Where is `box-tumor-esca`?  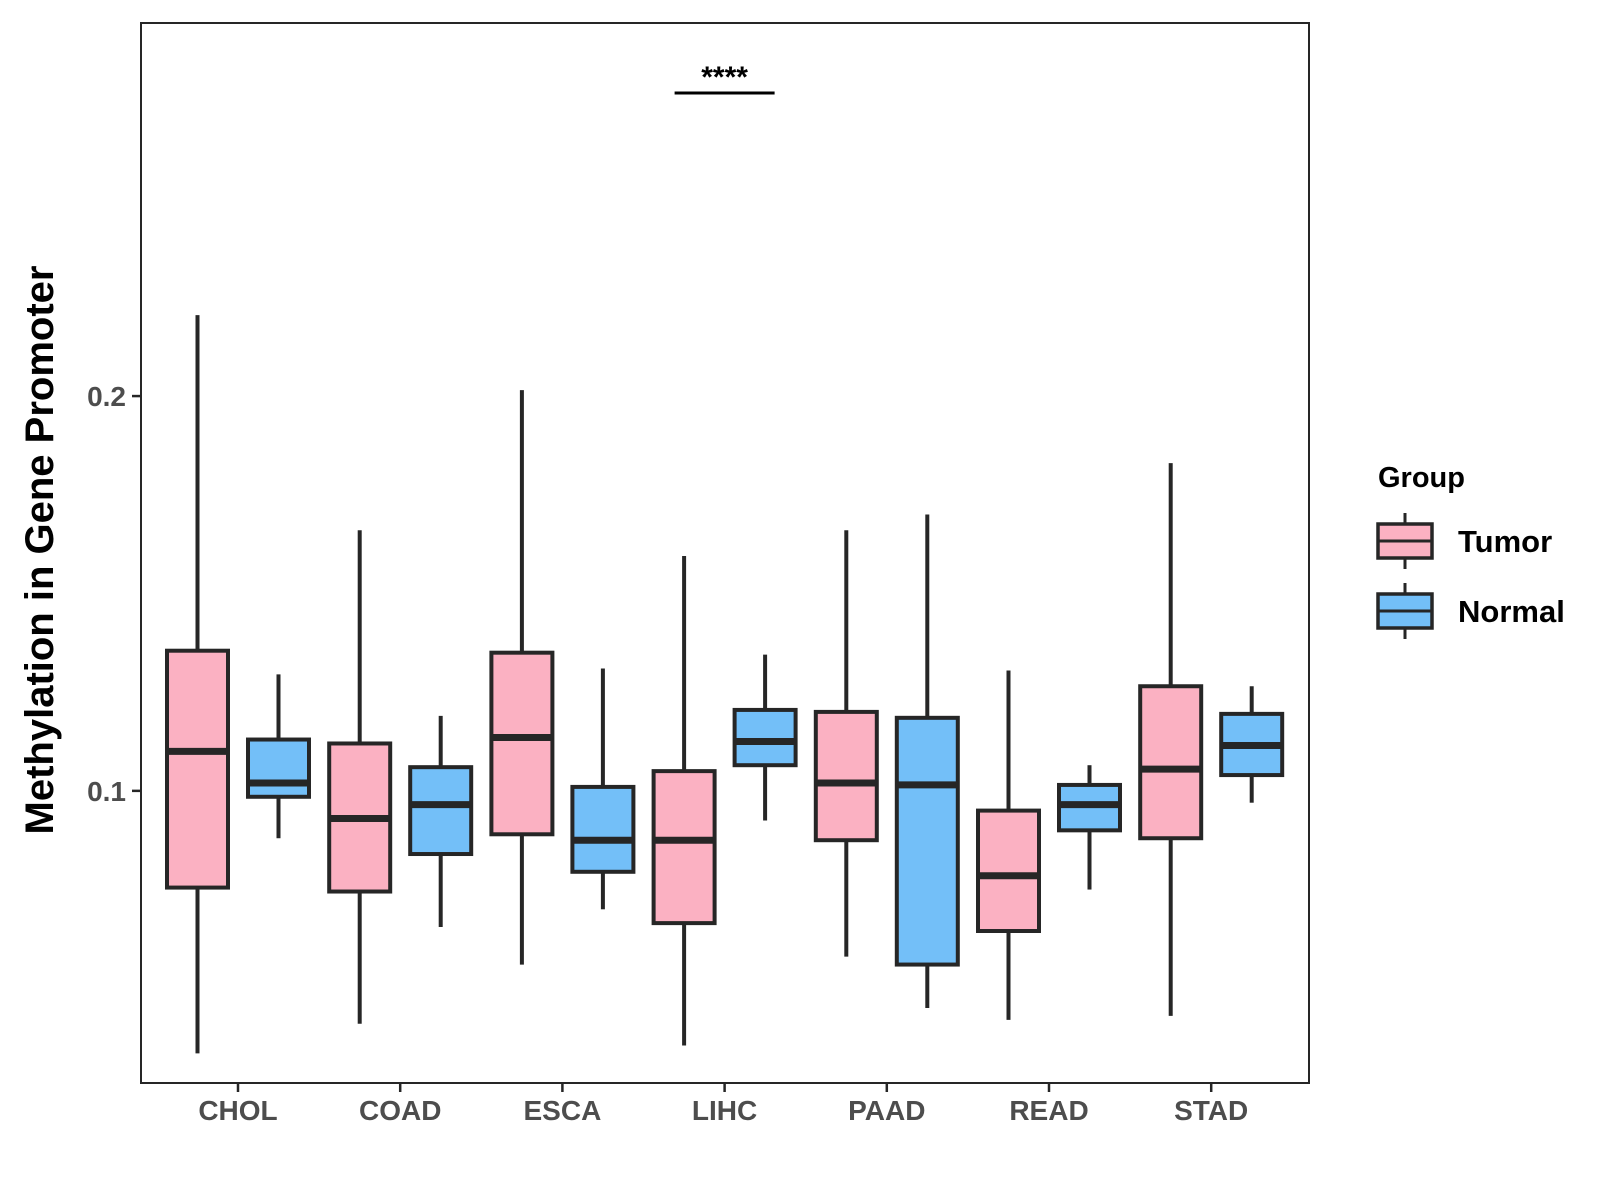 box-tumor-esca is located at coordinates (522, 677).